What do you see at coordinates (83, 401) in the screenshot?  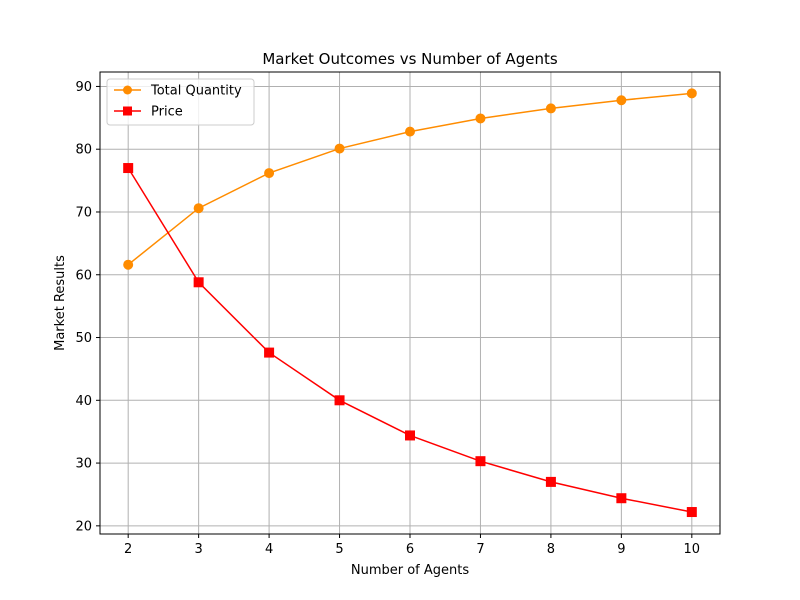 I see `y-tick-label: 40` at bounding box center [83, 401].